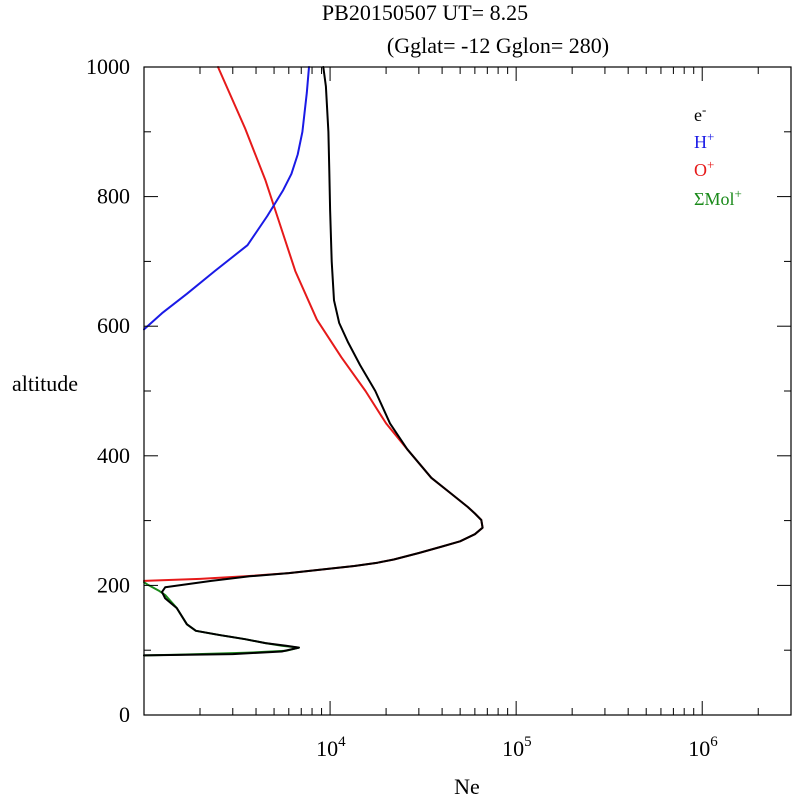  Describe the element at coordinates (124, 714) in the screenshot. I see `y-tick-label-0: 0` at that location.